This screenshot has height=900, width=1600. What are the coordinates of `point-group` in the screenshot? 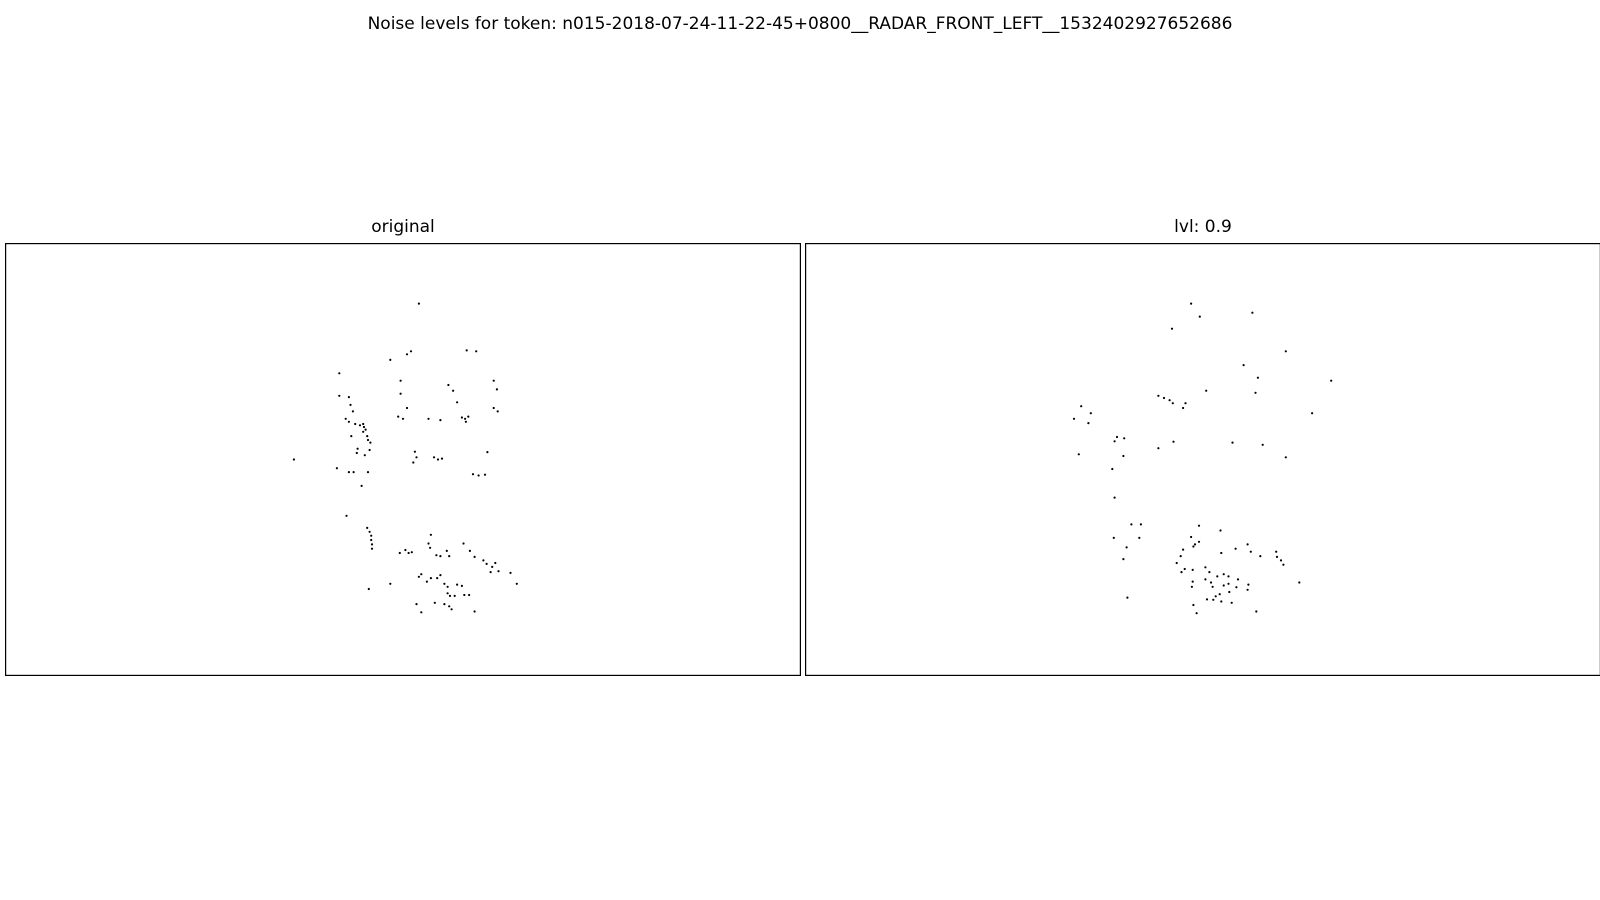 It's located at (405, 458).